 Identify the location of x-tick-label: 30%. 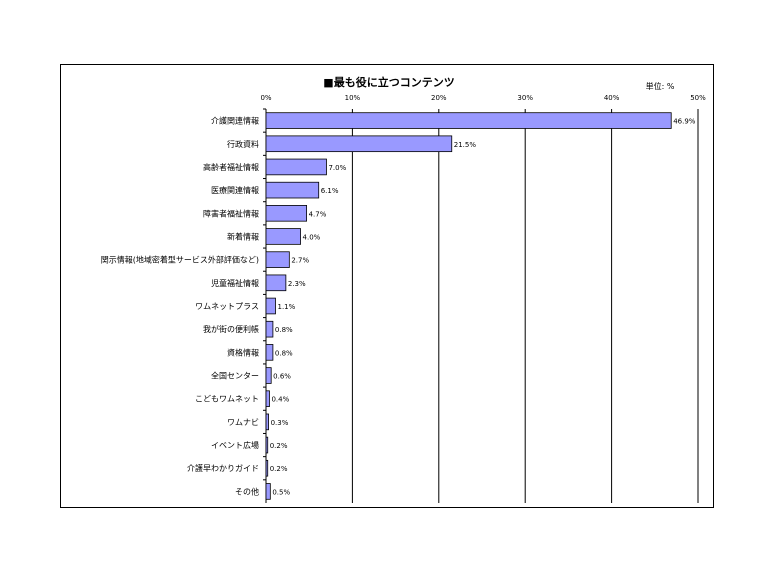
(525, 98).